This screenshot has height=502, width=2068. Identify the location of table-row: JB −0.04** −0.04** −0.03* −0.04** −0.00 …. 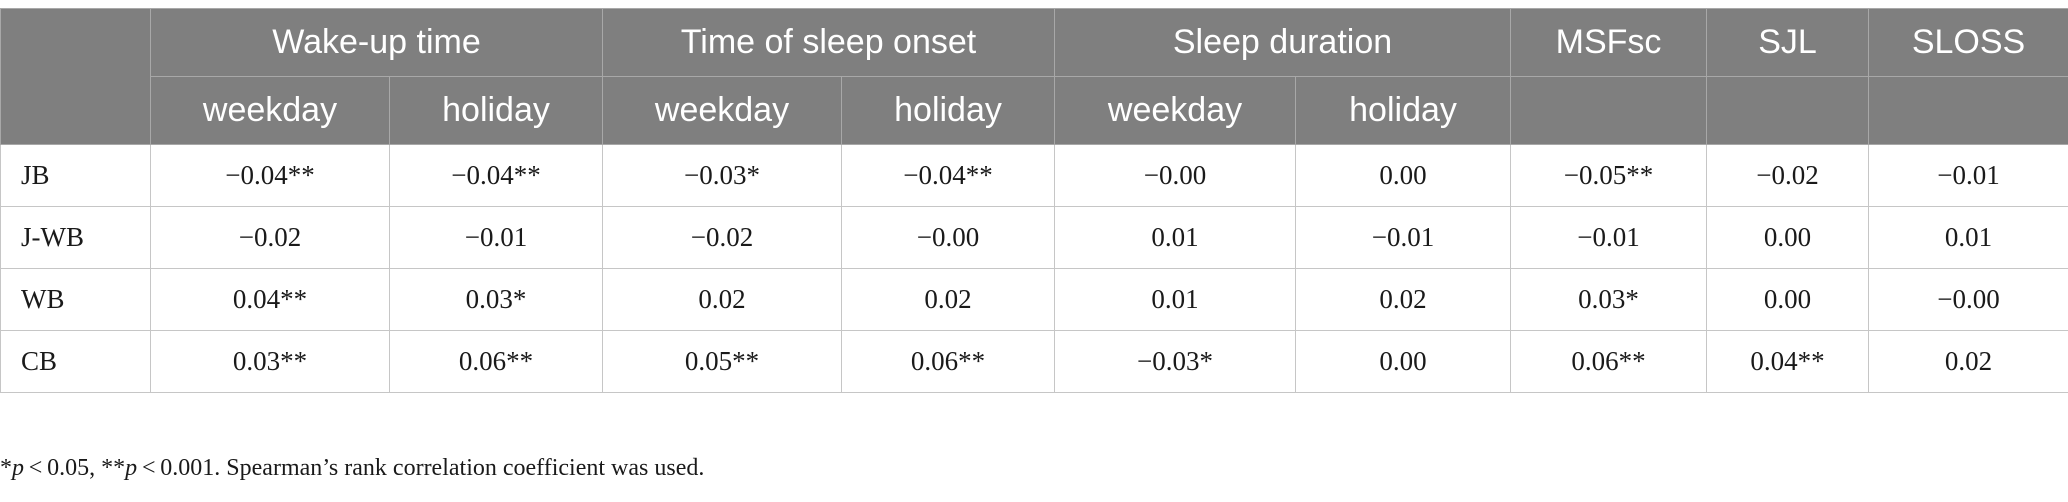
(1034, 175).